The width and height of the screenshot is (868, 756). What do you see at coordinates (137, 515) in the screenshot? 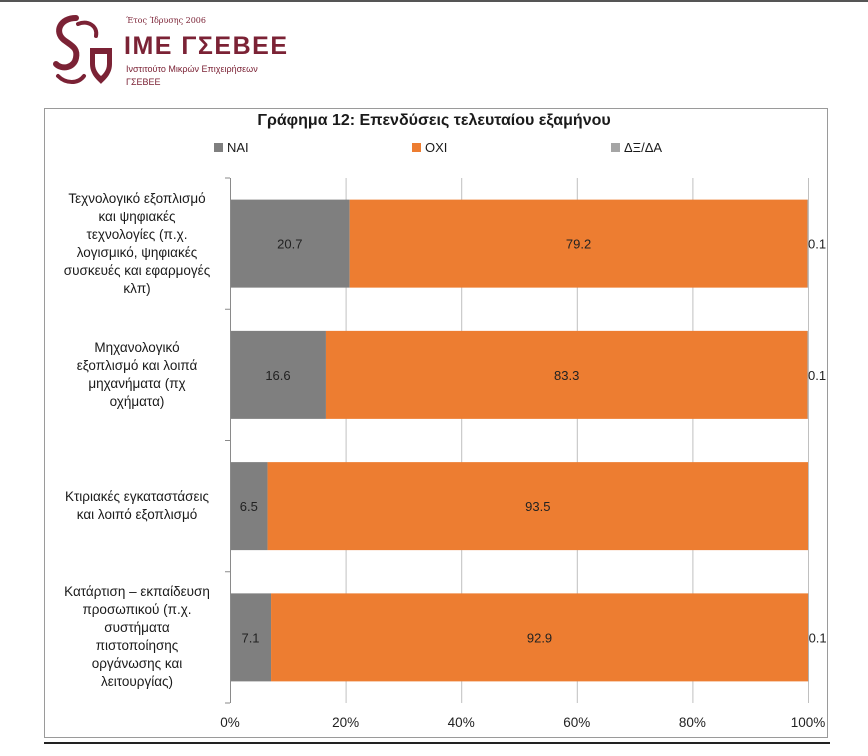
I see `category-label-line: και λοιπό εξοπλισμό` at bounding box center [137, 515].